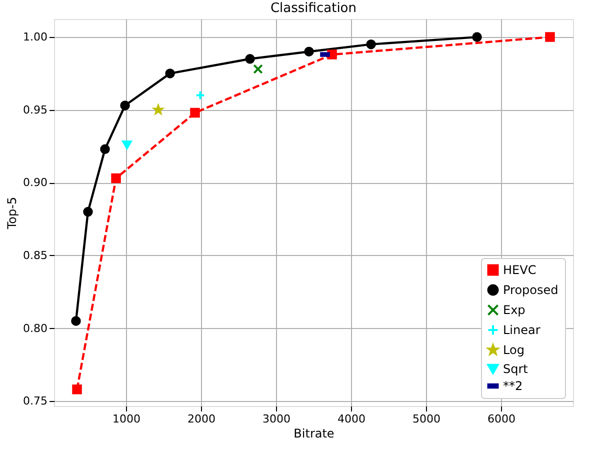 The height and width of the screenshot is (461, 608). Describe the element at coordinates (352, 419) in the screenshot. I see `x-tick-label: 4000` at that location.